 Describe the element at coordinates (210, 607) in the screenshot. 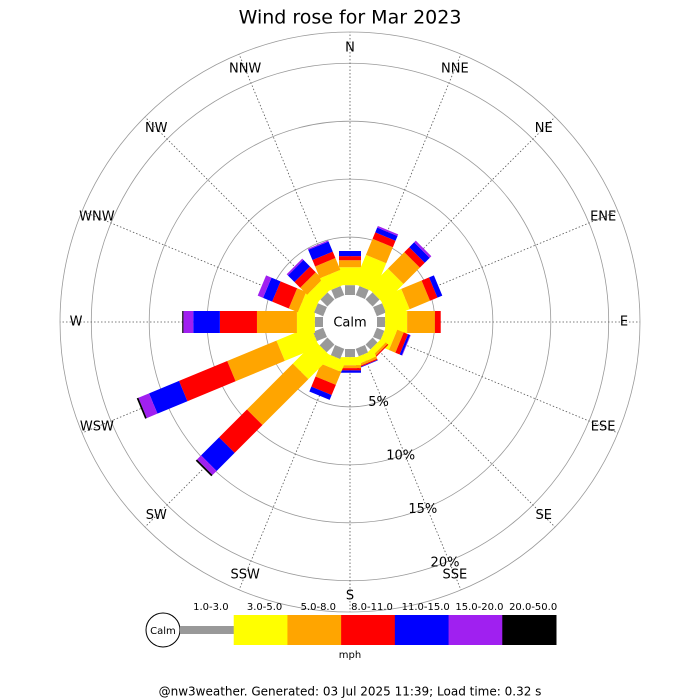

I see `legend-label: 1.0-3.0` at that location.